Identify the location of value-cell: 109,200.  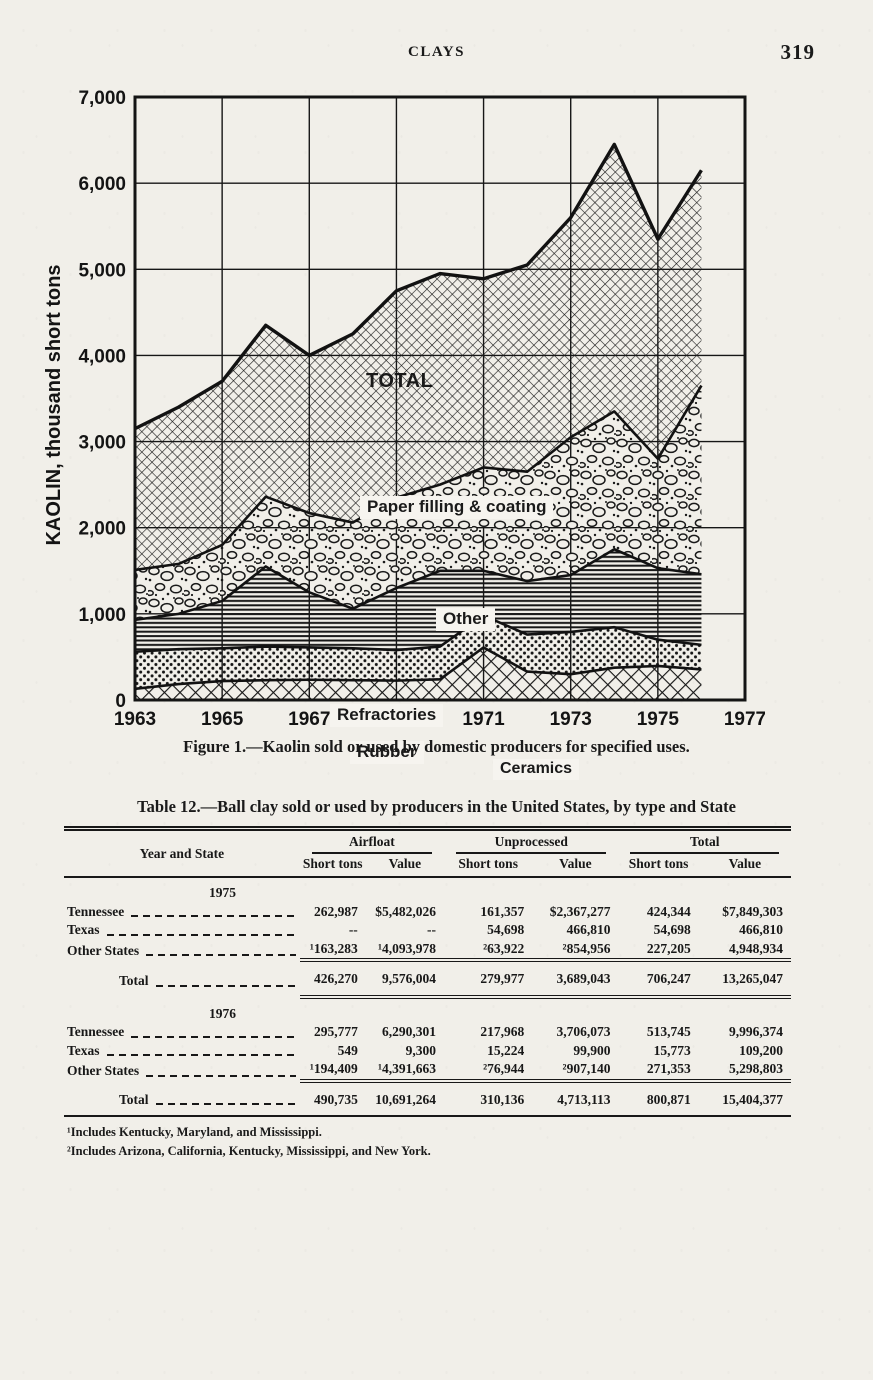
(761, 1050).